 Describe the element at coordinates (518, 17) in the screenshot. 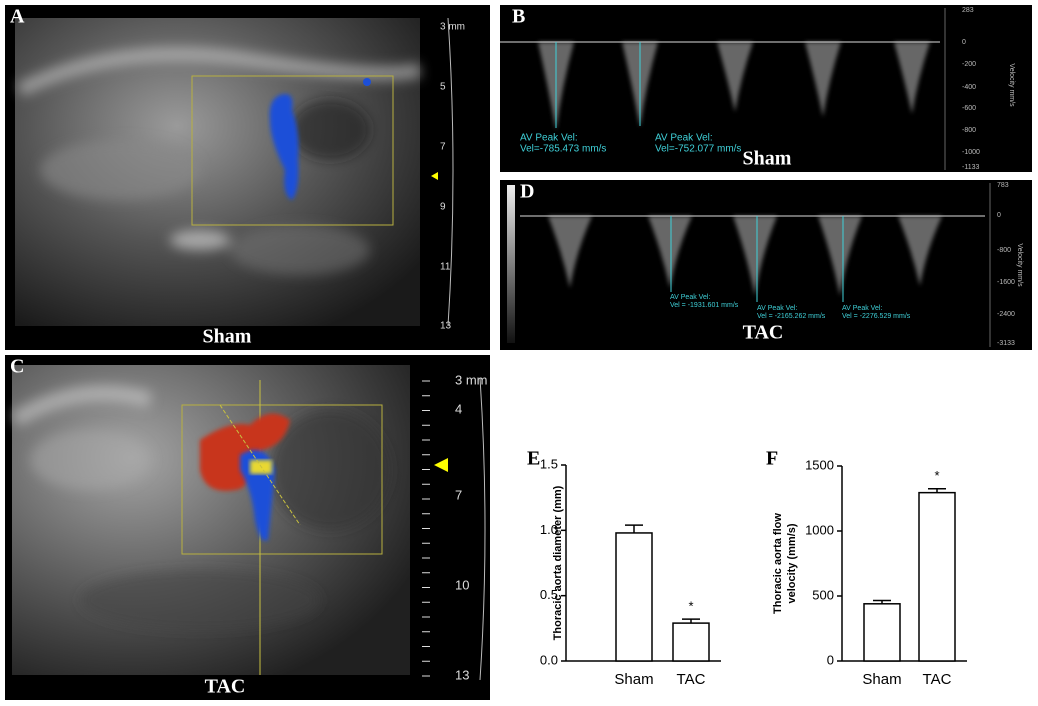

I see `panel-label: B` at that location.